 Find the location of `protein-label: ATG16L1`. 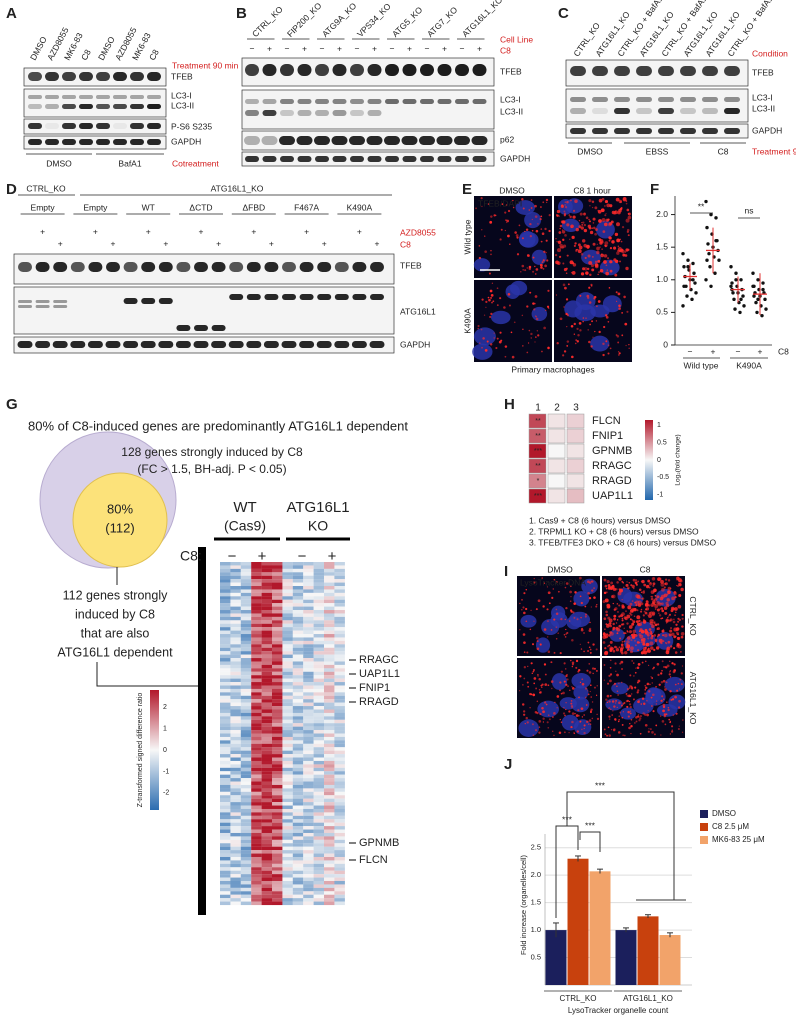

protein-label: ATG16L1 is located at coordinates (418, 311).